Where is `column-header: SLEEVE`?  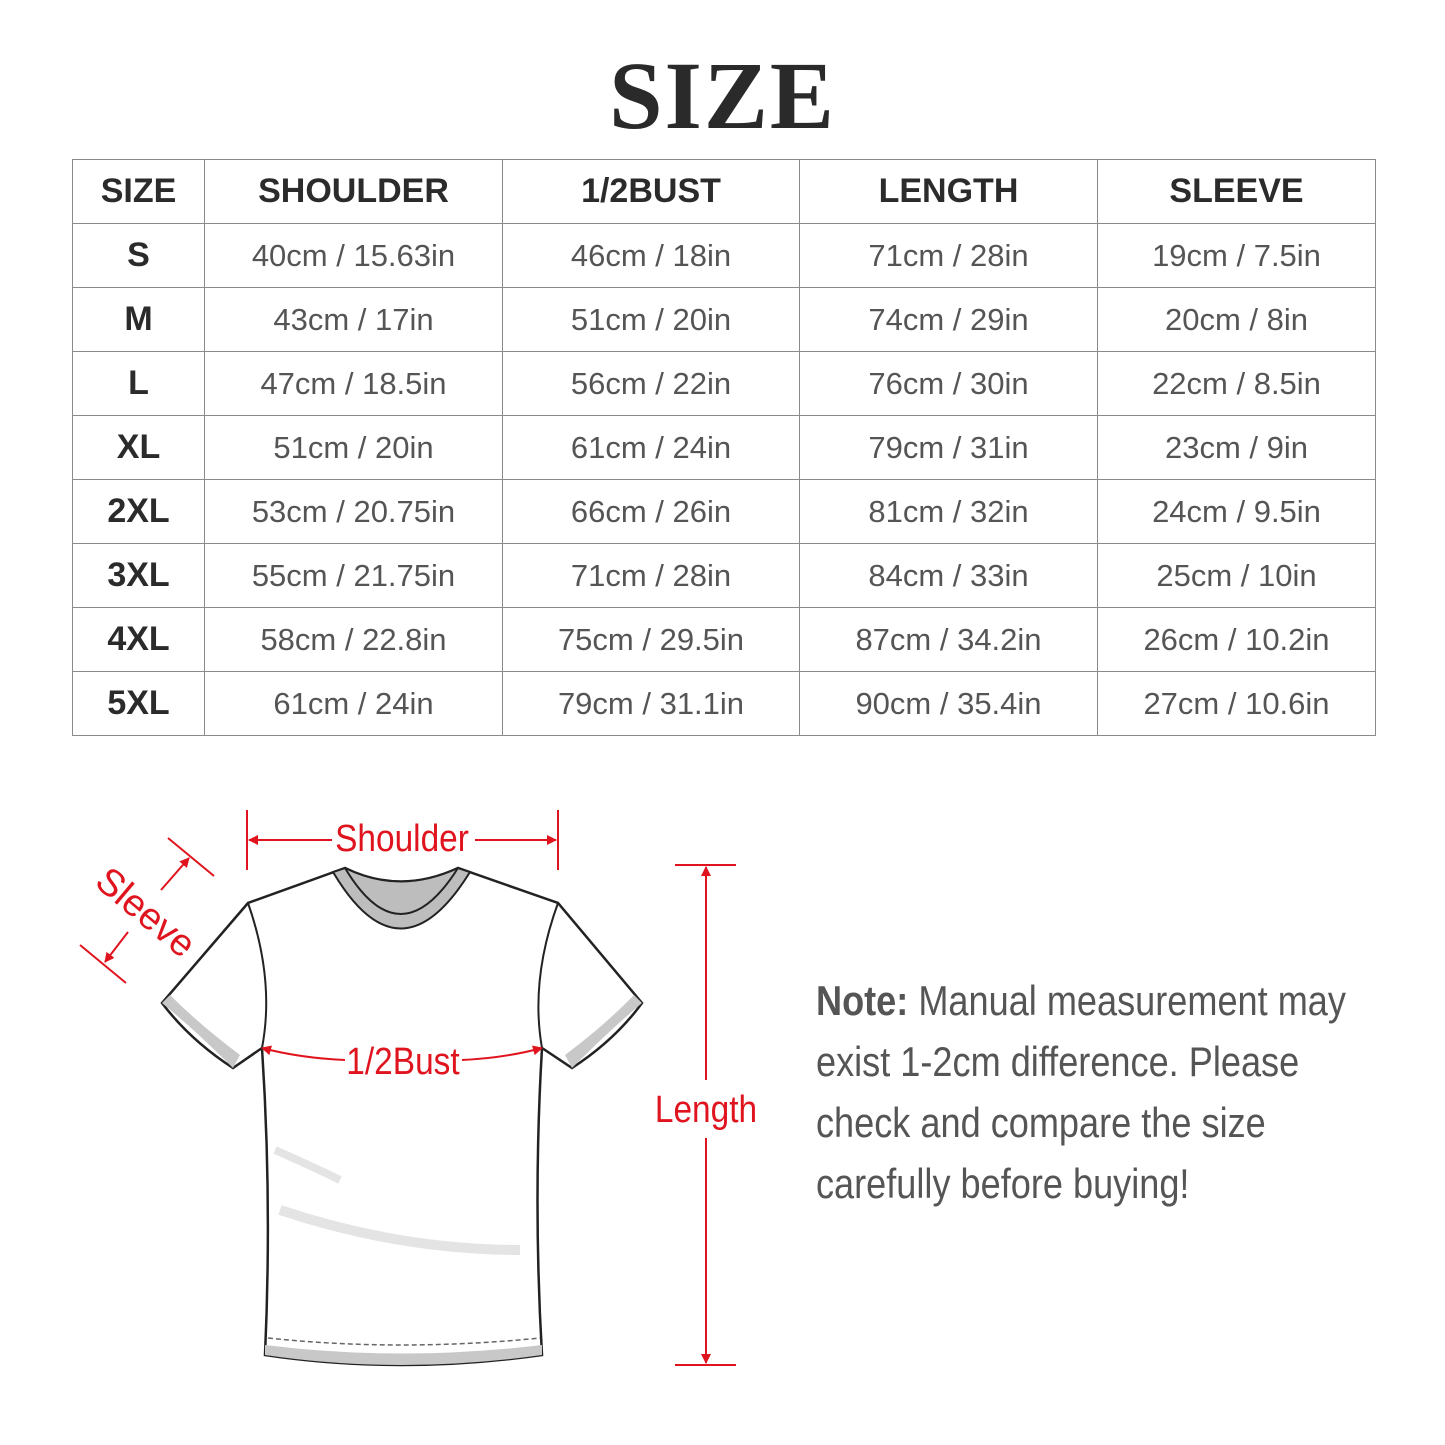
column-header: SLEEVE is located at coordinates (1236, 191).